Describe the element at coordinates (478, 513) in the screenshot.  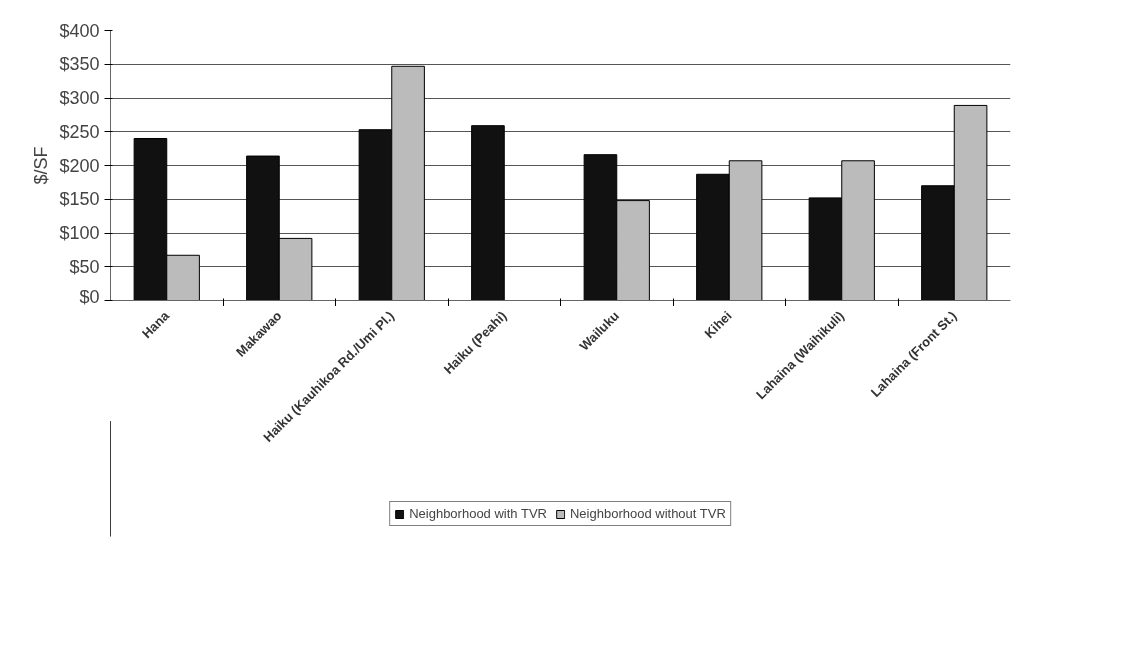
I see `legend-label: Neighborhood with TVR` at that location.